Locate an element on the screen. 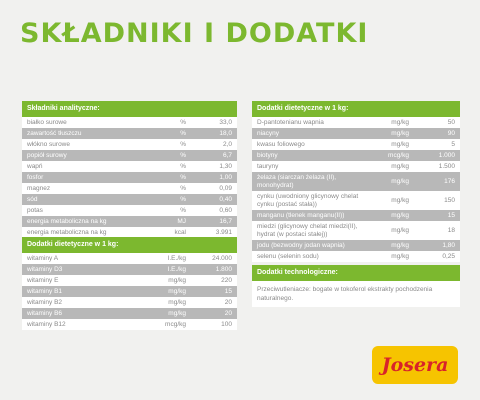 The width and height of the screenshot is (480, 400). table-row: kwasu foliowego mg/kg 5 is located at coordinates (356, 144).